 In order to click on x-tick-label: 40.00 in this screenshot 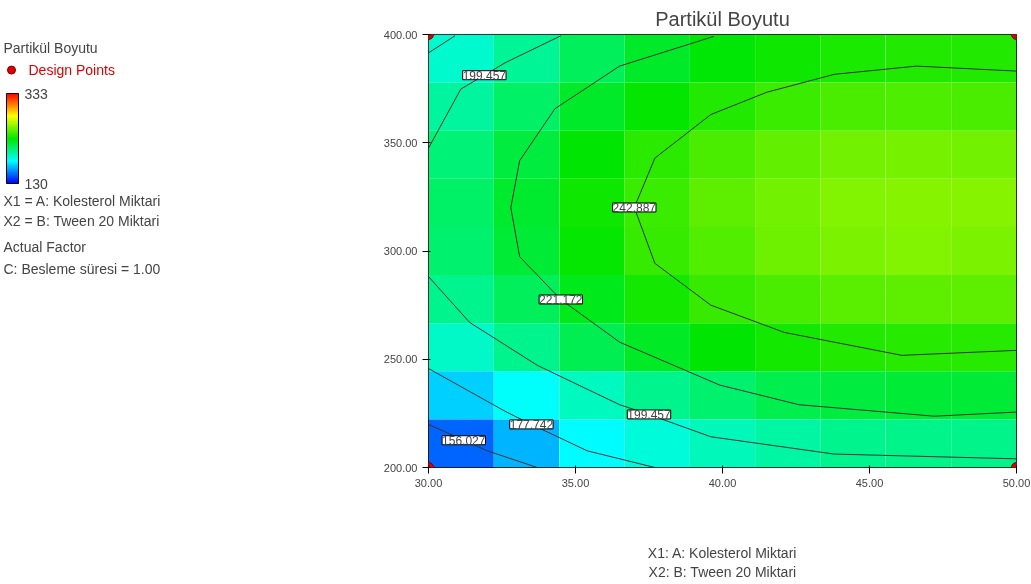, I will do `click(722, 482)`.